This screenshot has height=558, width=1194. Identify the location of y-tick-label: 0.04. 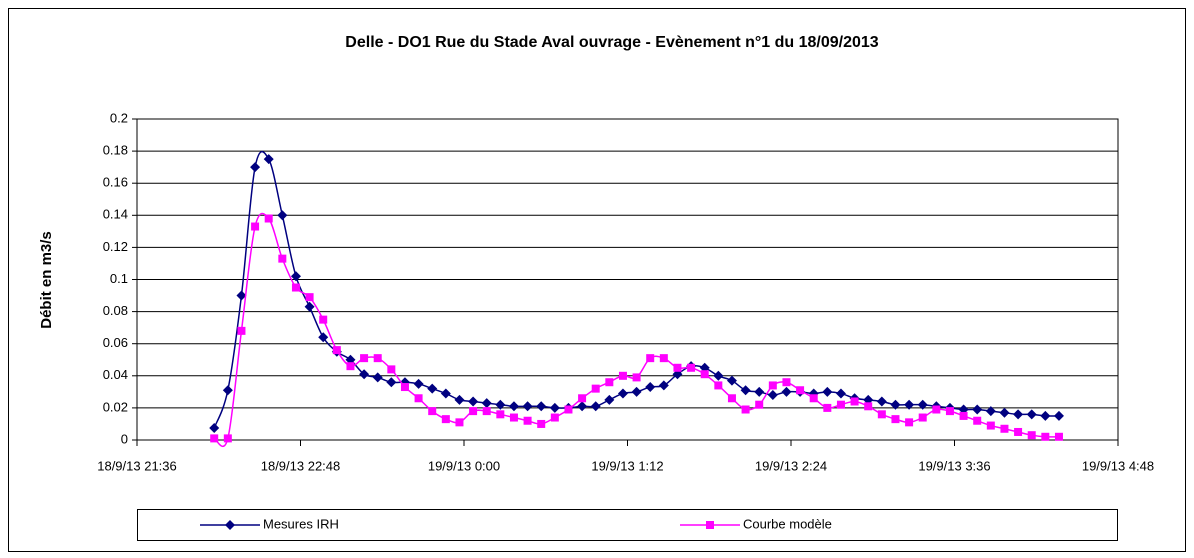
(115, 374).